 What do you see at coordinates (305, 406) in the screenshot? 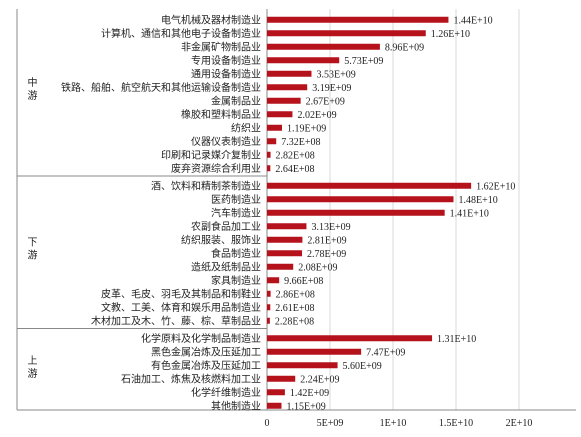
I see `data-label: 1.15E+09` at bounding box center [305, 406].